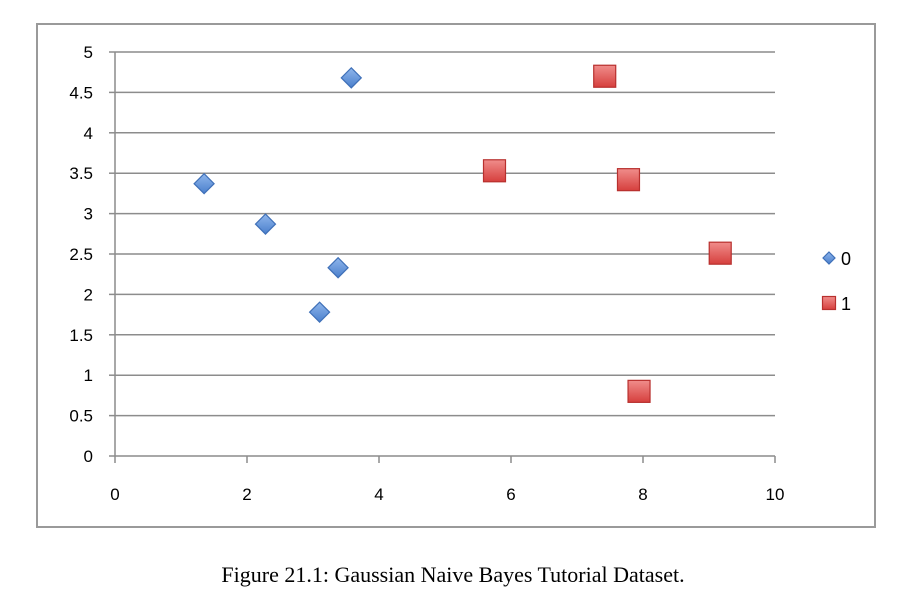 This screenshot has width=906, height=611. I want to click on x-tick-label: 4, so click(378, 494).